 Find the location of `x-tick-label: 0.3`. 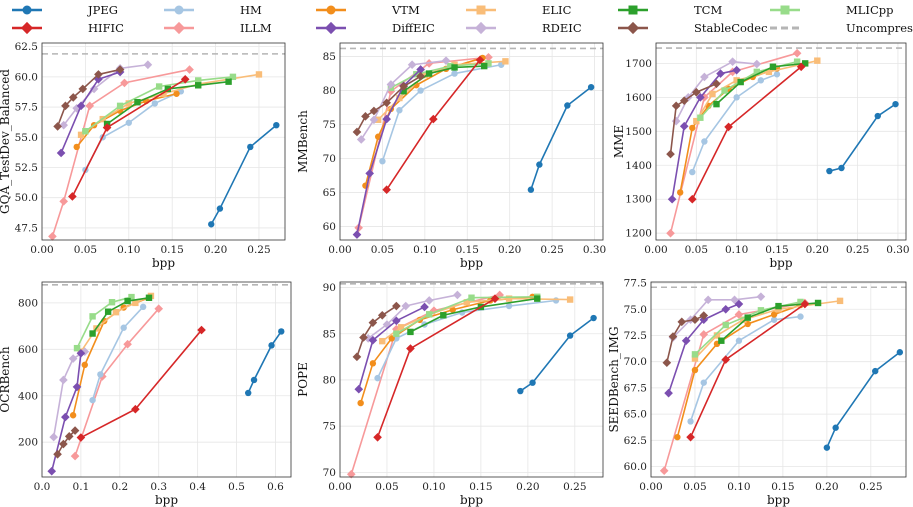

x-tick-label: 0.3 is located at coordinates (158, 487).